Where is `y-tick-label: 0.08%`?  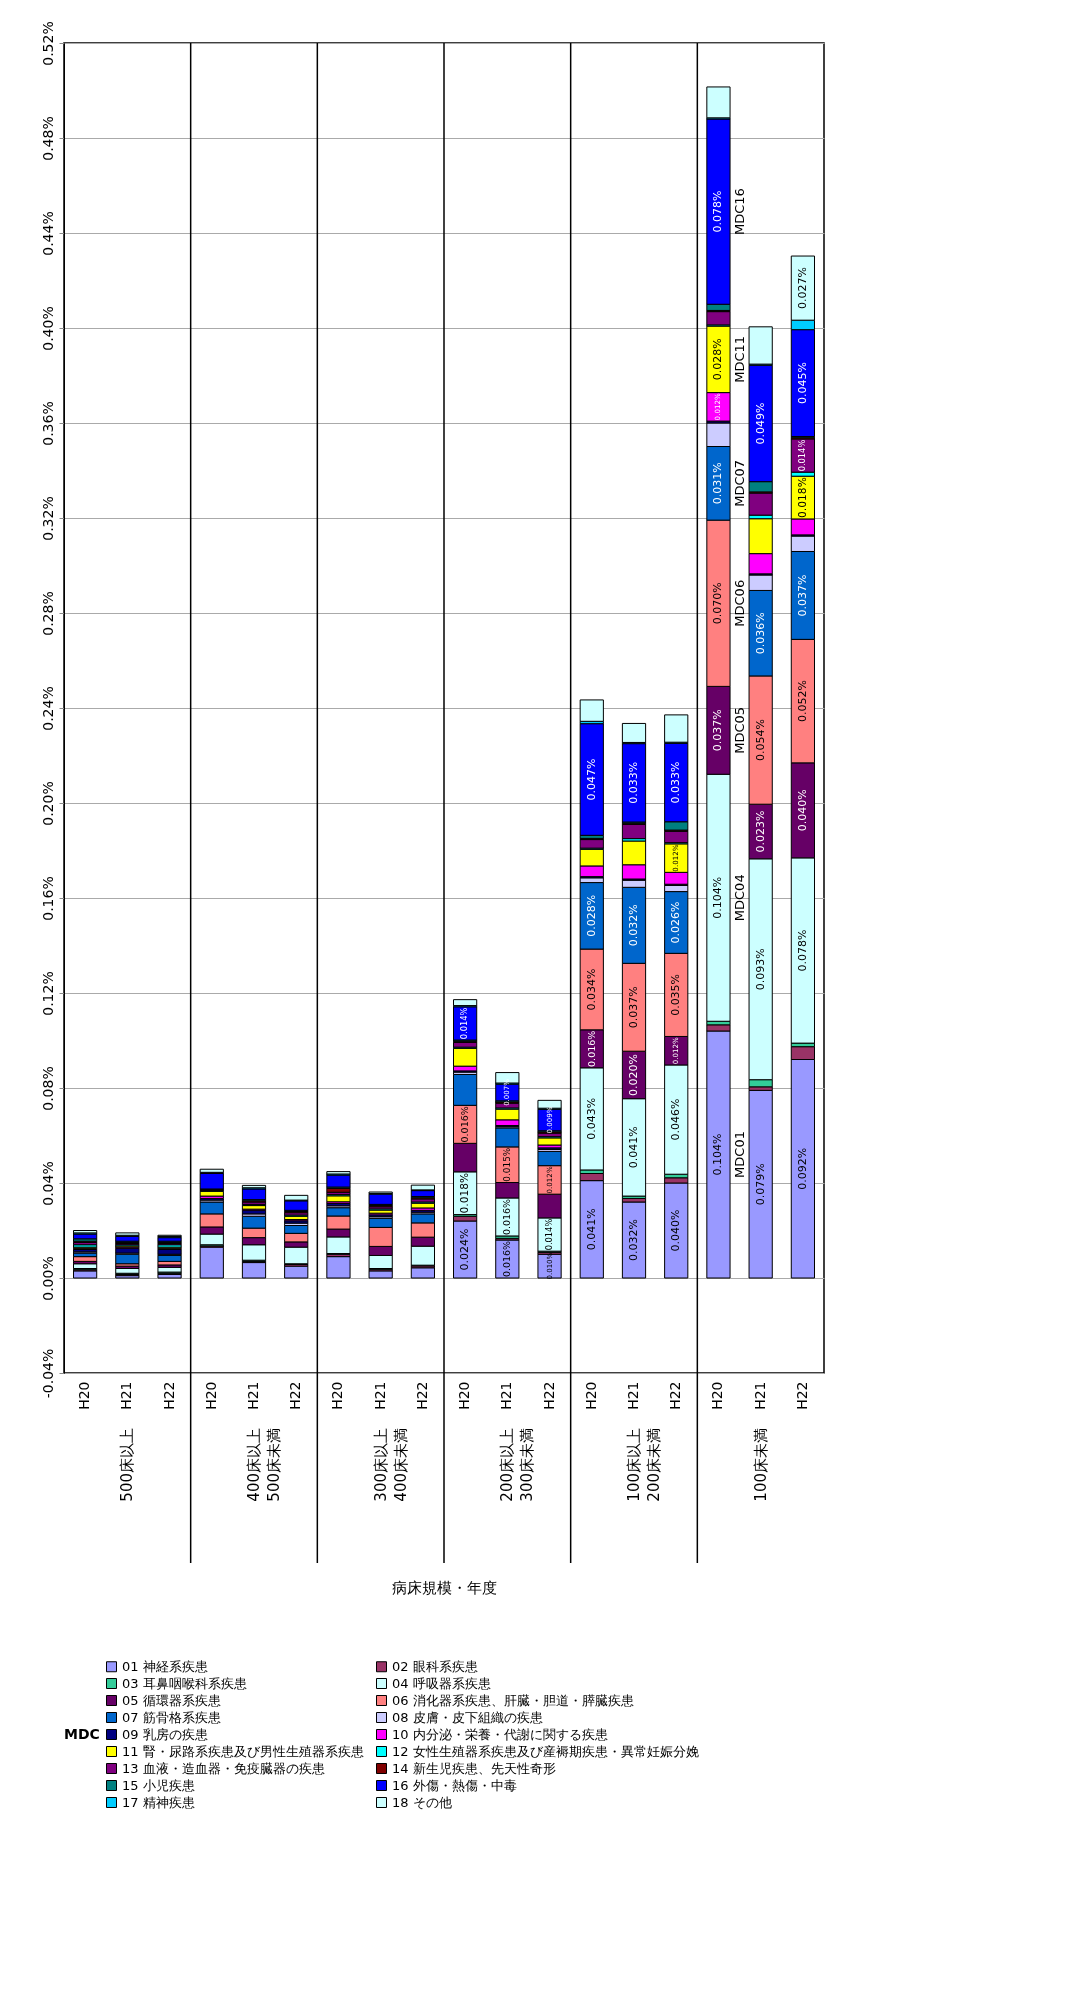
y-tick-label: 0.08% is located at coordinates (47, 1088).